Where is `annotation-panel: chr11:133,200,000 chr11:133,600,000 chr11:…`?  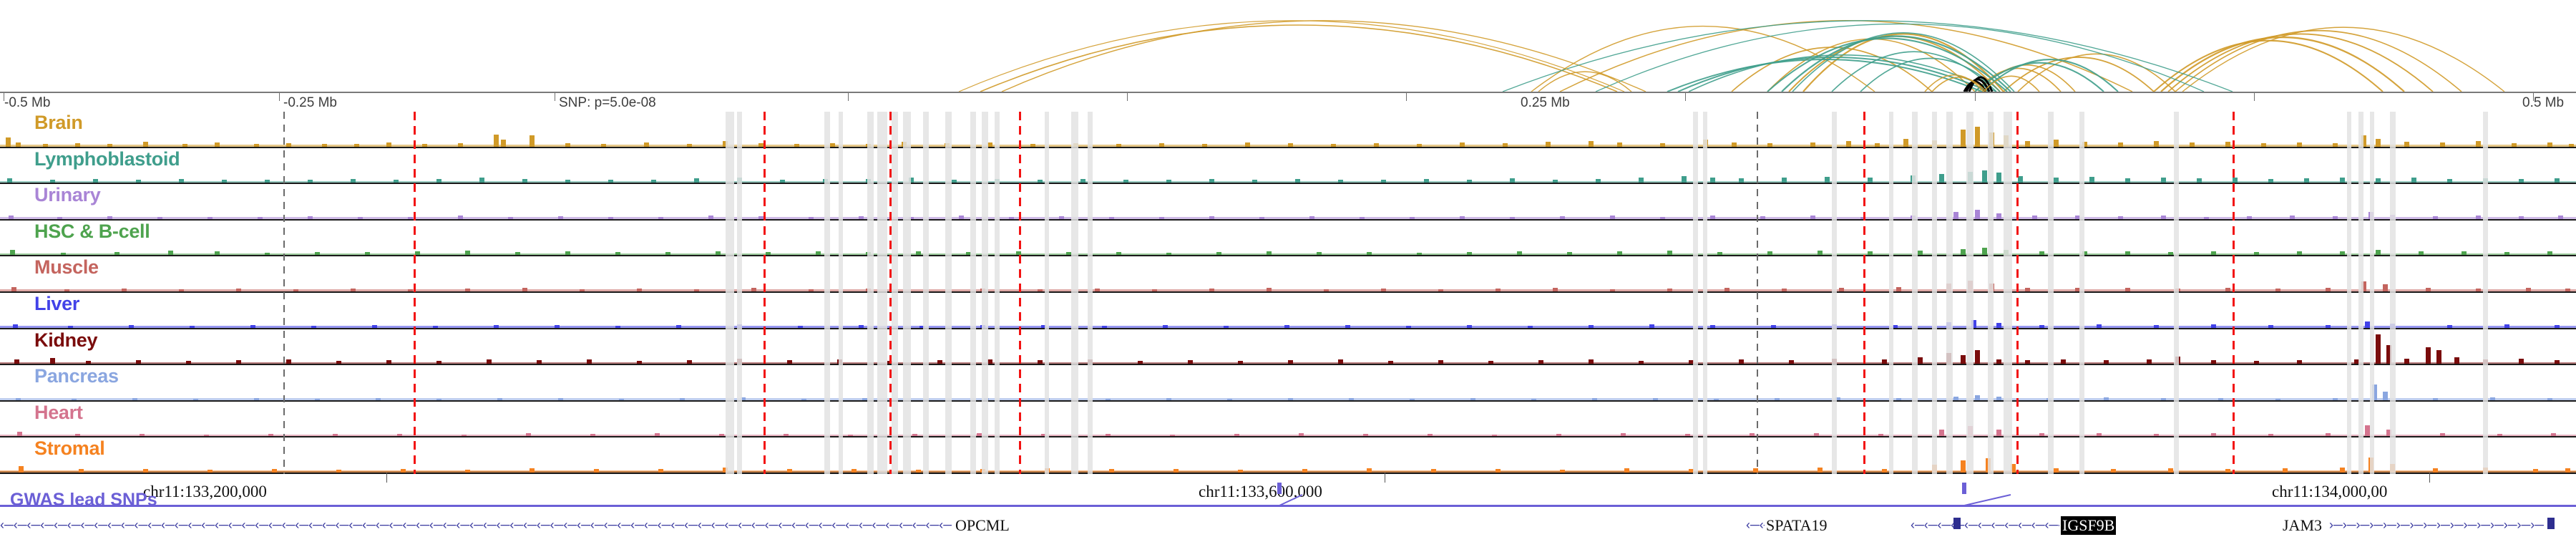 annotation-panel: chr11:133,200,000 chr11:133,600,000 chr11:… is located at coordinates (1288, 505).